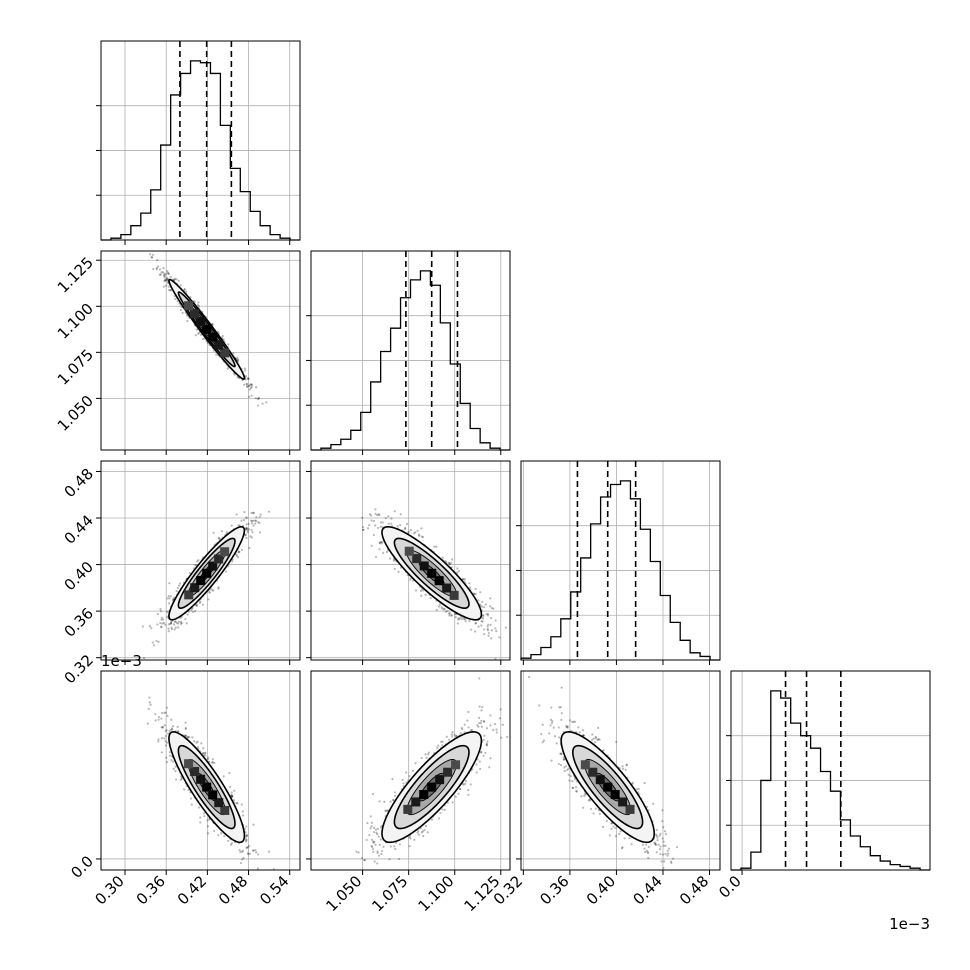 This screenshot has height=970, width=970. What do you see at coordinates (200, 770) in the screenshot?
I see `panel-frame` at bounding box center [200, 770].